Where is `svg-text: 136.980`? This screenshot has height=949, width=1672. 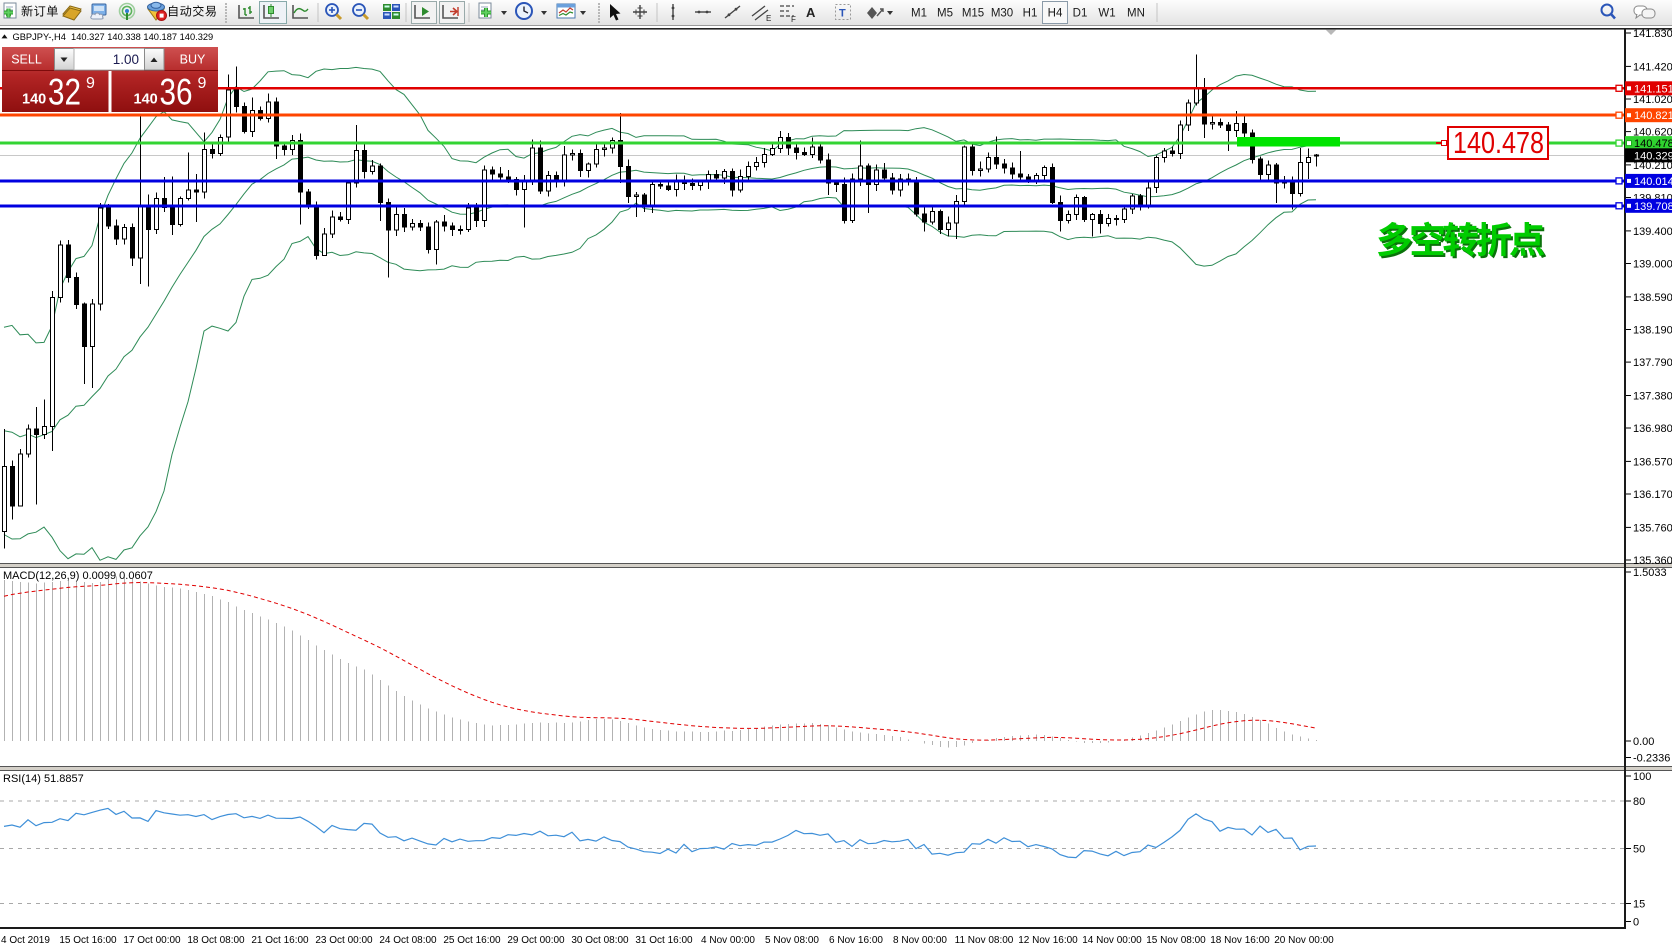
svg-text: 136.980 is located at coordinates (1652, 429).